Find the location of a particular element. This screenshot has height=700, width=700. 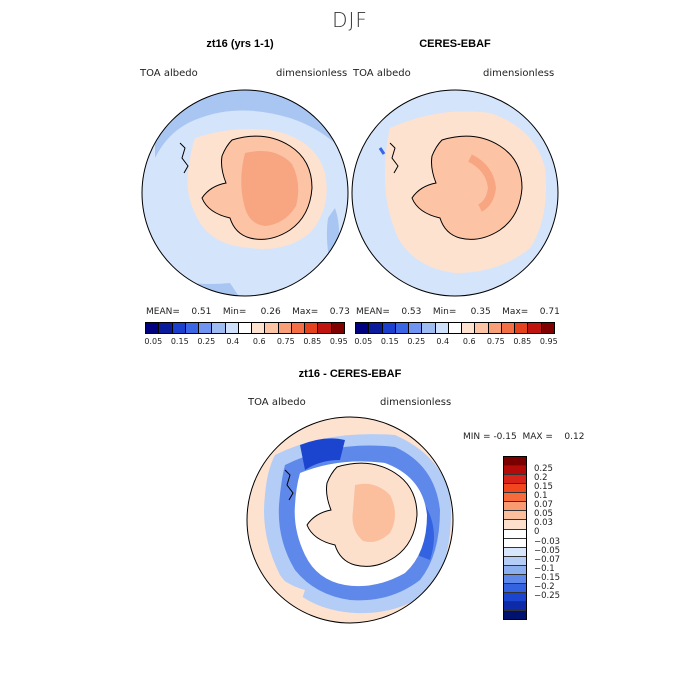

panel-2-polar-map is located at coordinates (455, 193).